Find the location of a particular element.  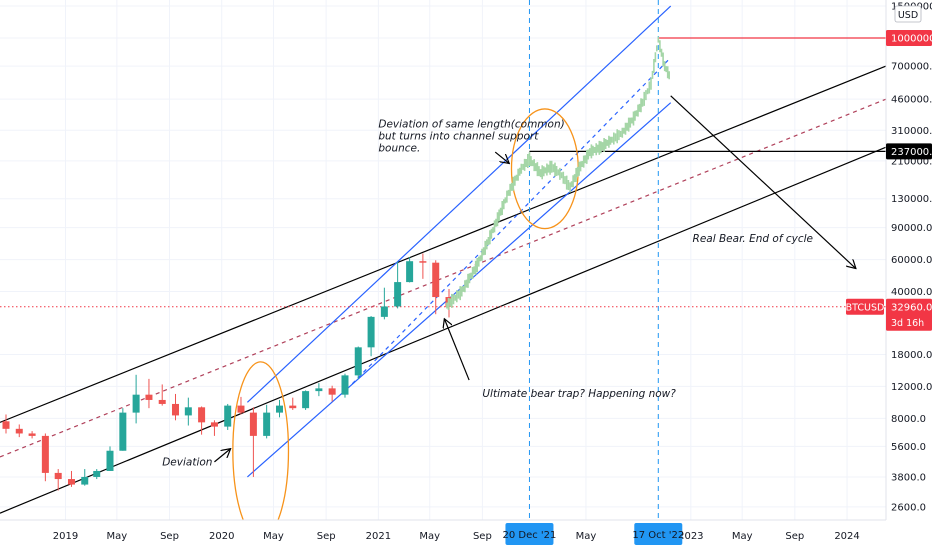

time-tick-label: 2021 is located at coordinates (378, 536).